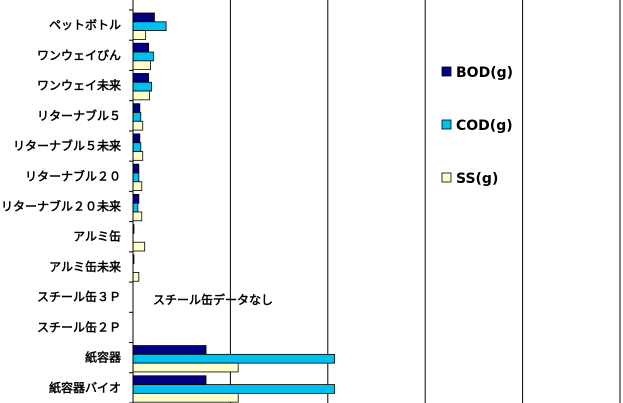  Describe the element at coordinates (103, 357) in the screenshot. I see `category-label: 紙容器` at that location.